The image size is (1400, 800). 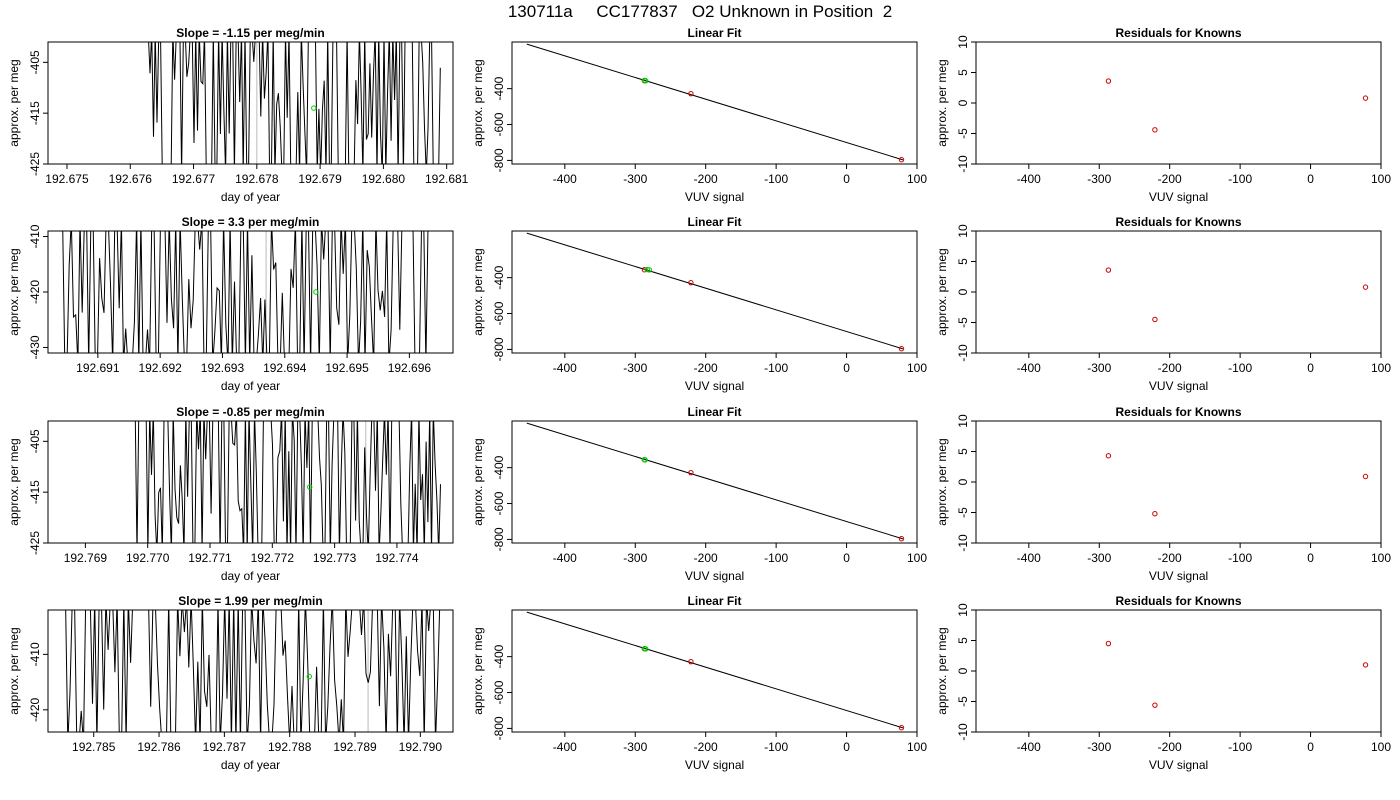 I want to click on unknown-mean-point, so click(x=309, y=676).